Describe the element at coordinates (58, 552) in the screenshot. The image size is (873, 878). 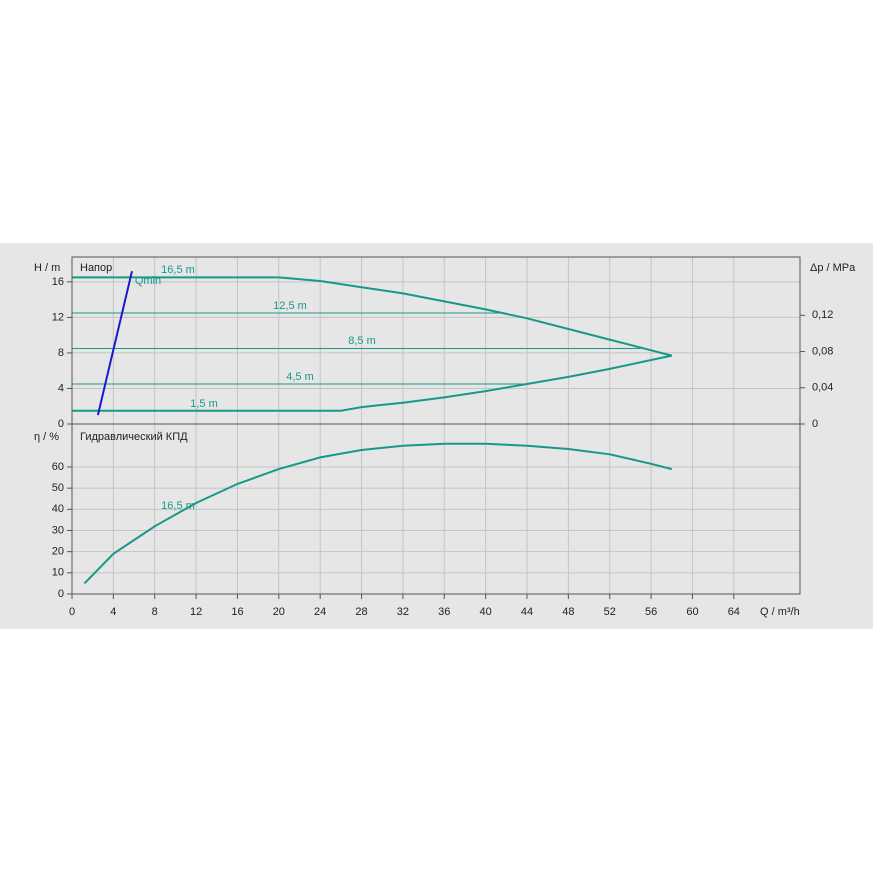
I see `y-tick-label: 20` at that location.